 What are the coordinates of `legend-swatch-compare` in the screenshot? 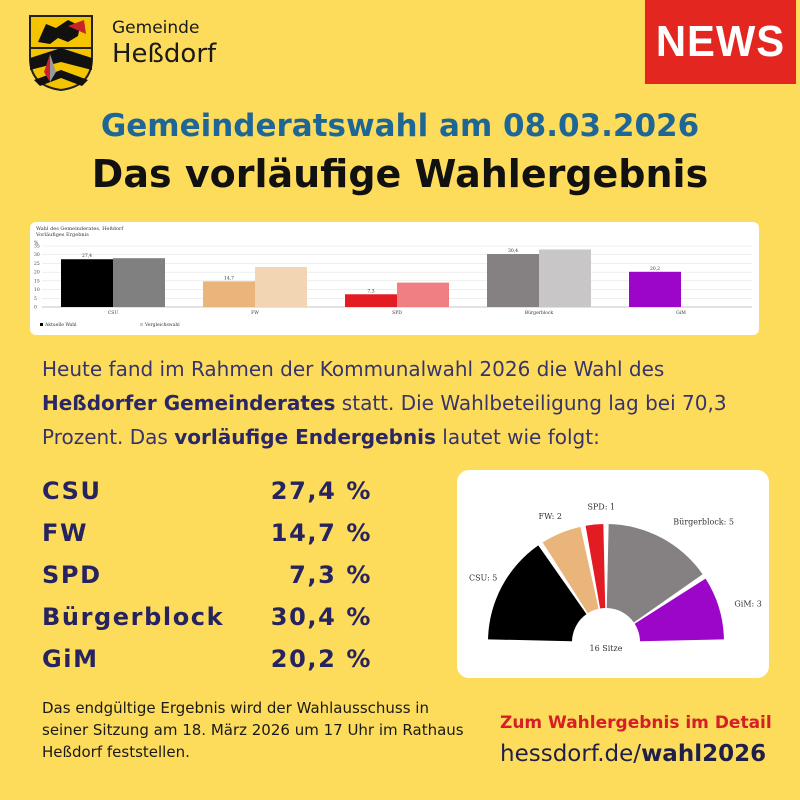 It's located at (141, 324).